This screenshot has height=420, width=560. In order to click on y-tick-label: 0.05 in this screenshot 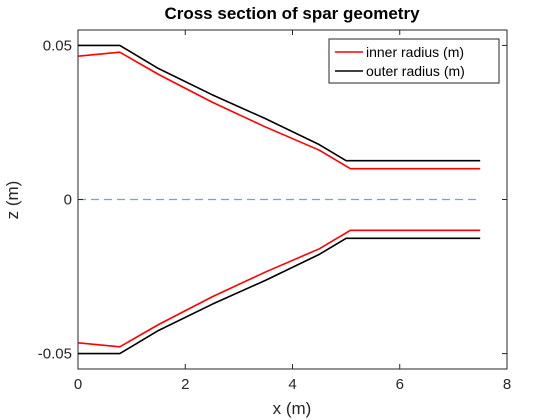, I will do `click(57, 45)`.